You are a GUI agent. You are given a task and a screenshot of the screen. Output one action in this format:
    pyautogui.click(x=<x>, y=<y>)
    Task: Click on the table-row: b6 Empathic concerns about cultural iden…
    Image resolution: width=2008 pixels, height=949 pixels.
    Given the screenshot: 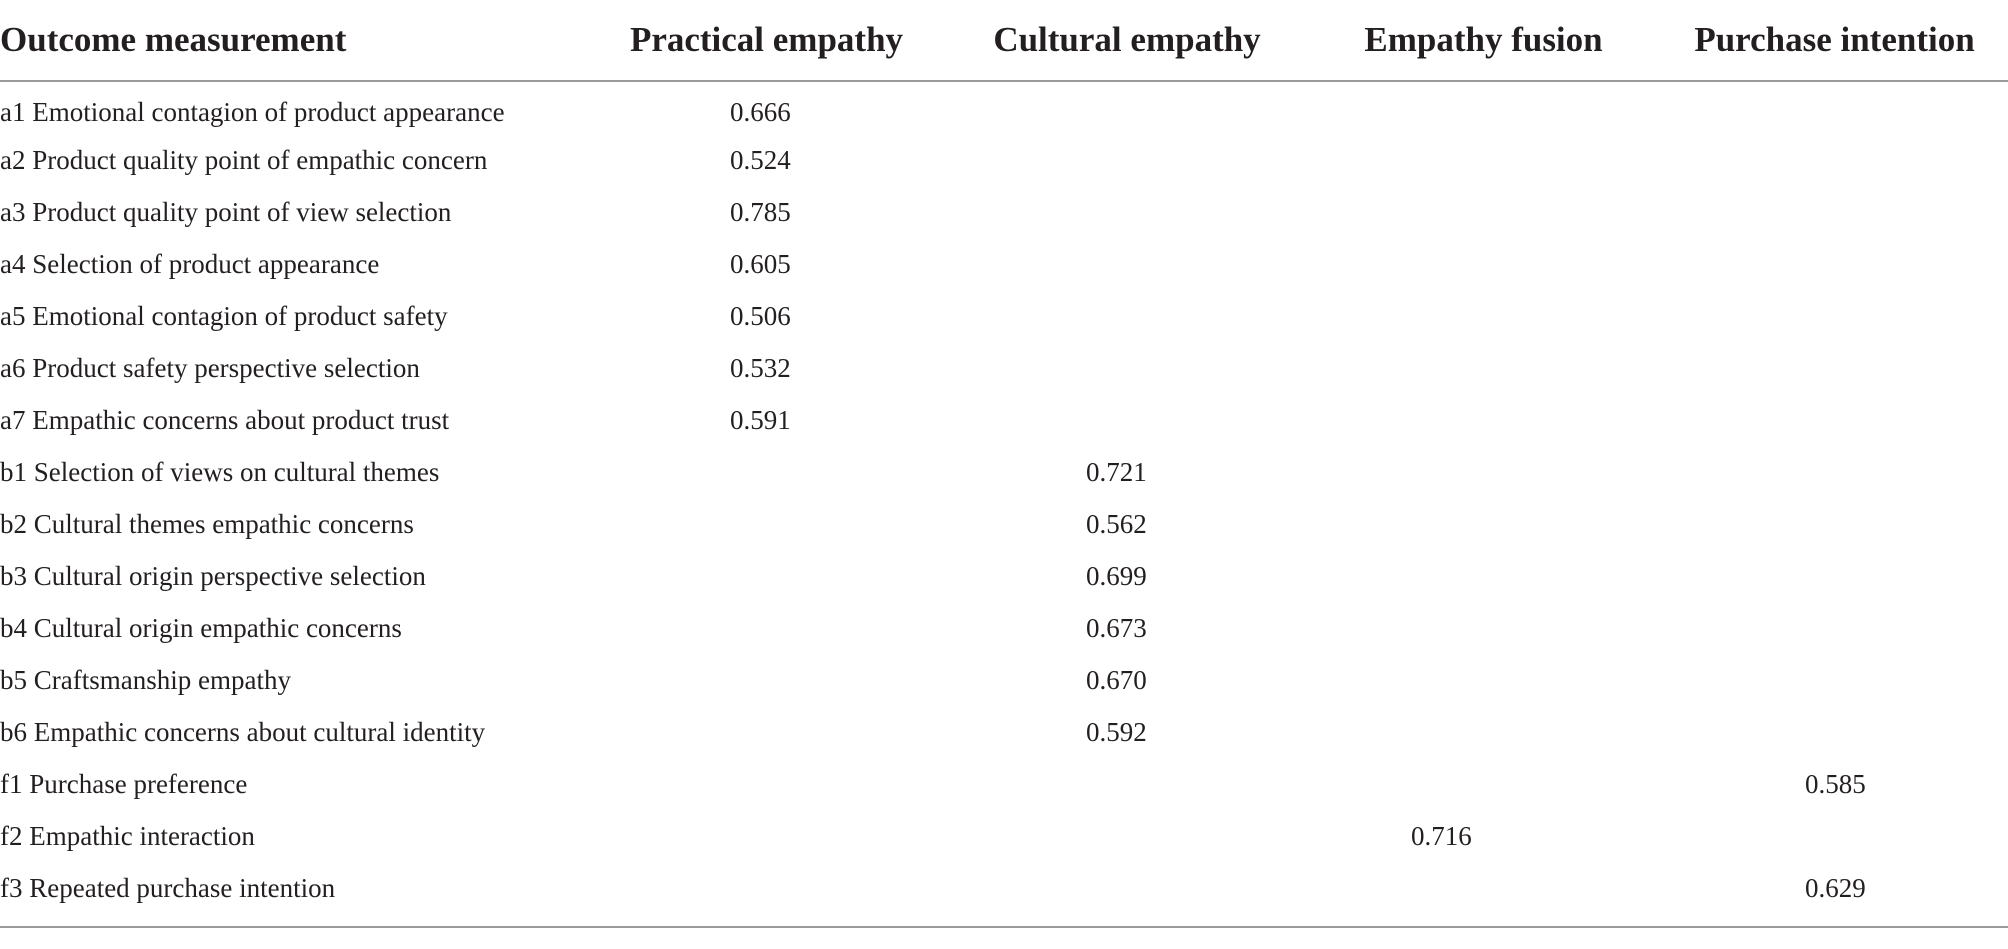 What is the action you would take?
    pyautogui.click(x=1004, y=732)
    